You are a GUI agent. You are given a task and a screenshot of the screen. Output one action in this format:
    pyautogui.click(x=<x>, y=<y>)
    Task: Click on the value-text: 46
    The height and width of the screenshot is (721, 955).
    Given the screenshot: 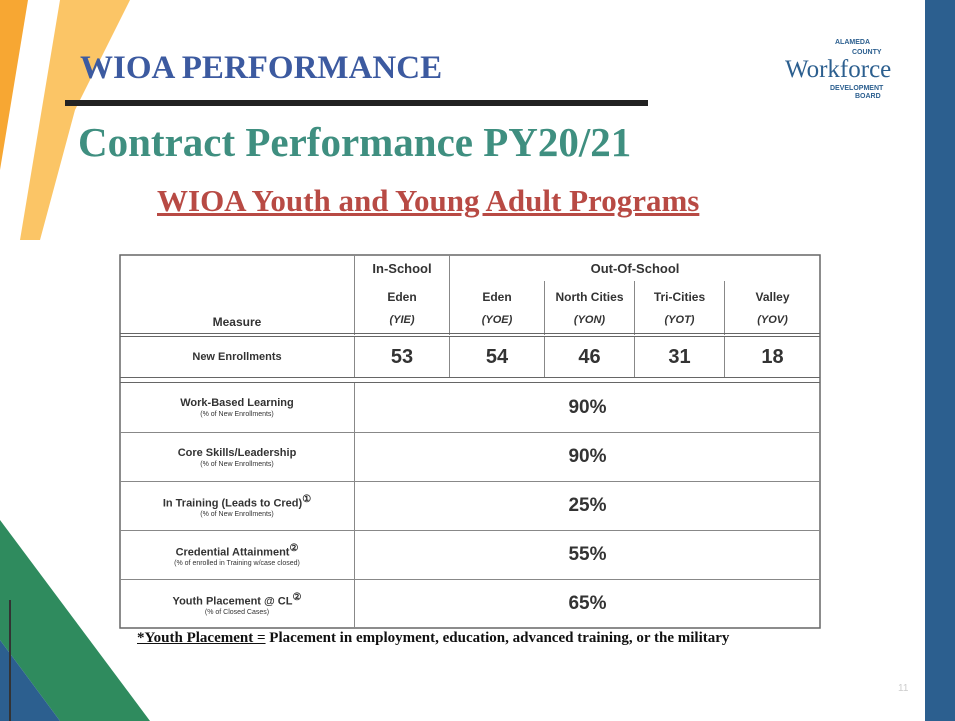 What is the action you would take?
    pyautogui.click(x=589, y=356)
    